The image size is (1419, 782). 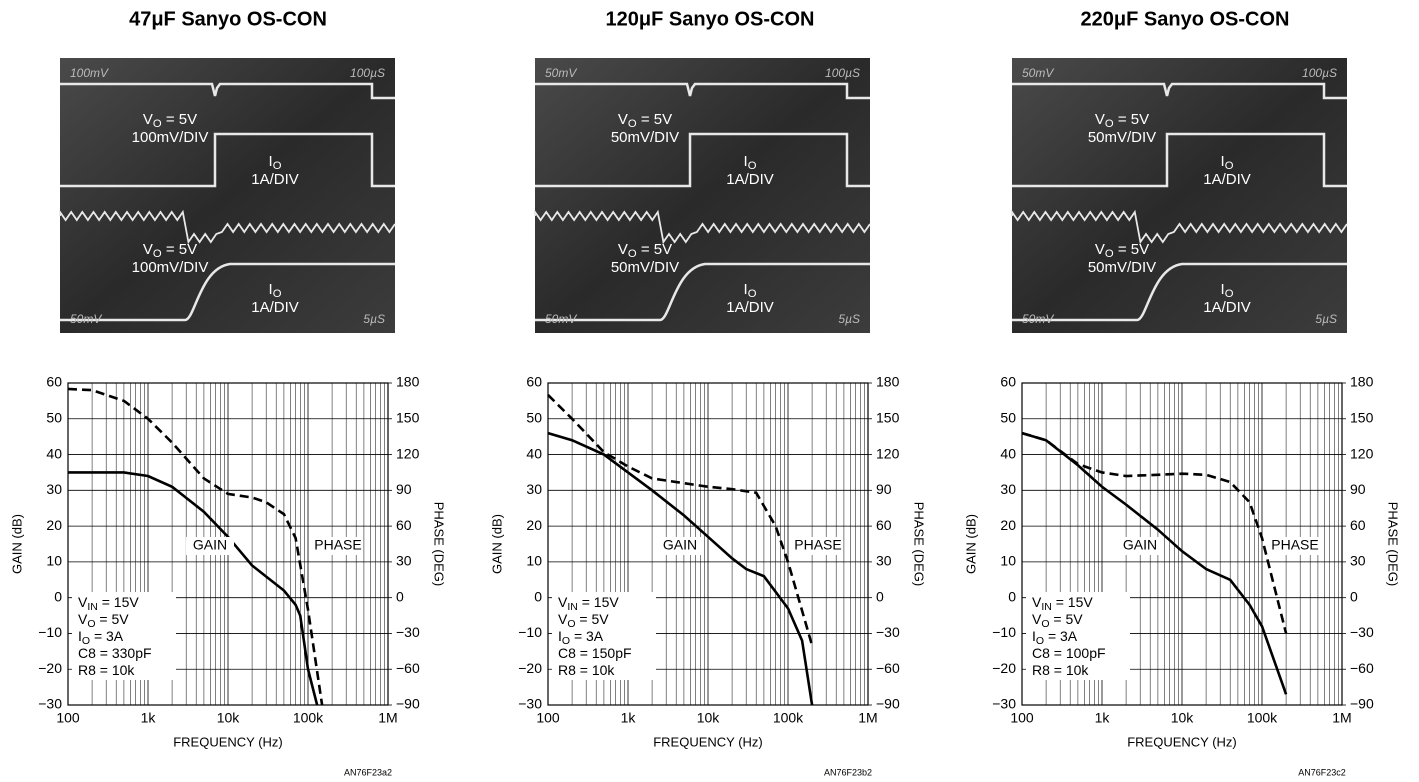 What do you see at coordinates (1069, 653) in the screenshot?
I see `condition-text: C8 = 100pF` at bounding box center [1069, 653].